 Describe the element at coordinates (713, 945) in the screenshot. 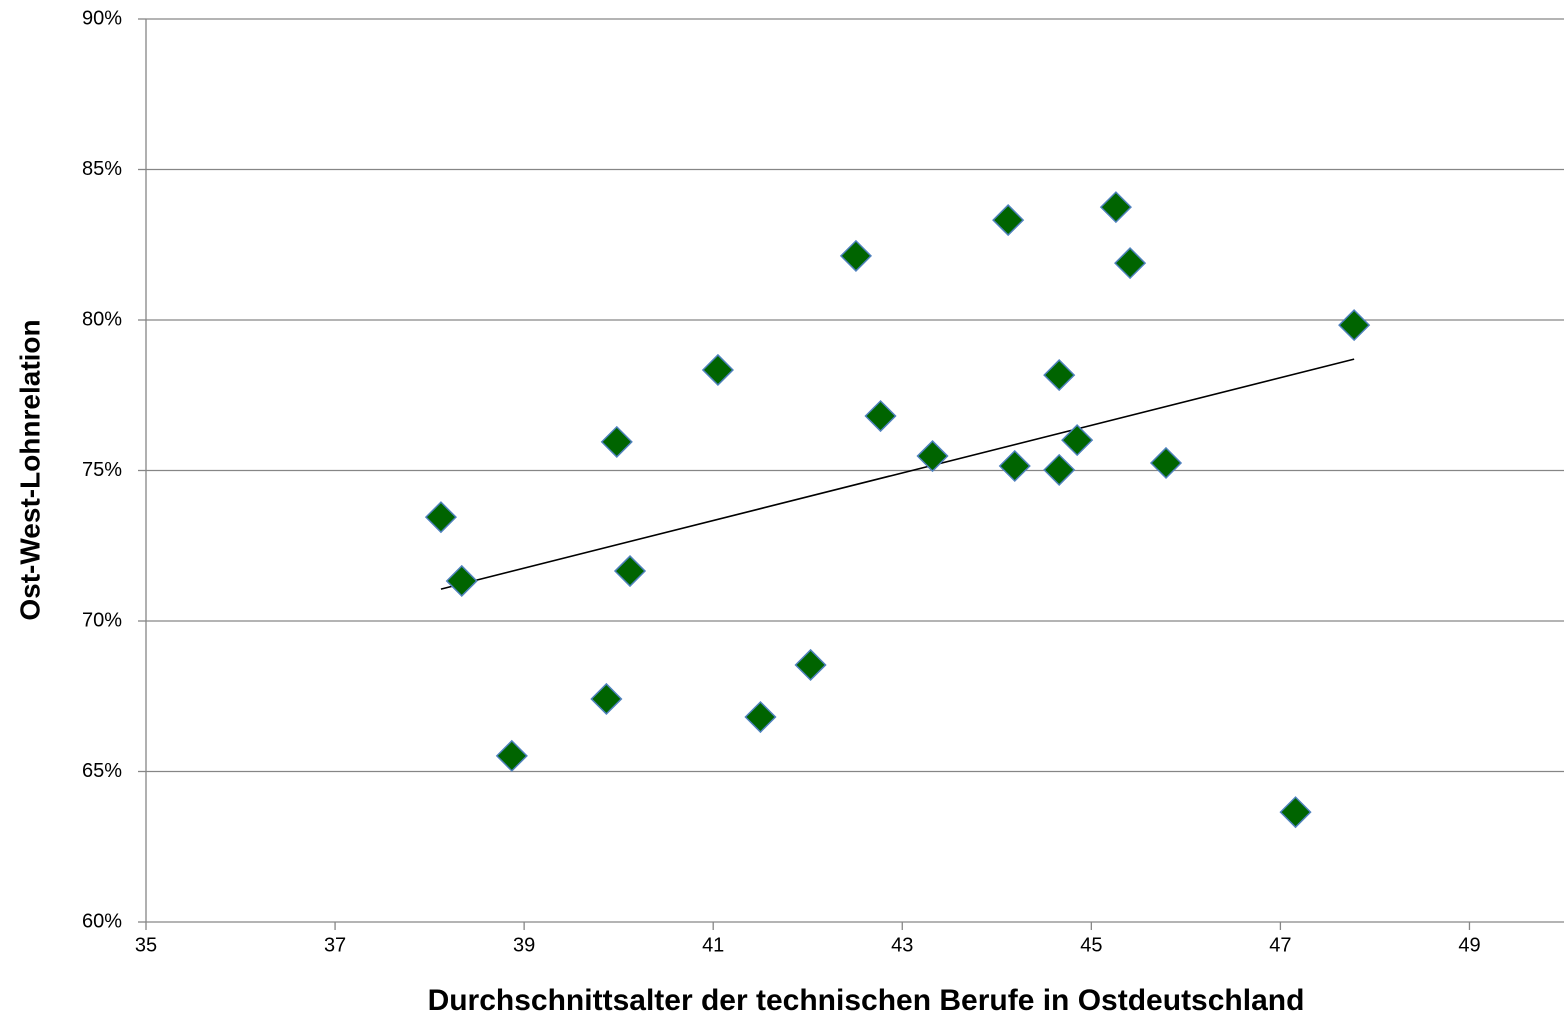

I see `x-tick-label: 41` at that location.